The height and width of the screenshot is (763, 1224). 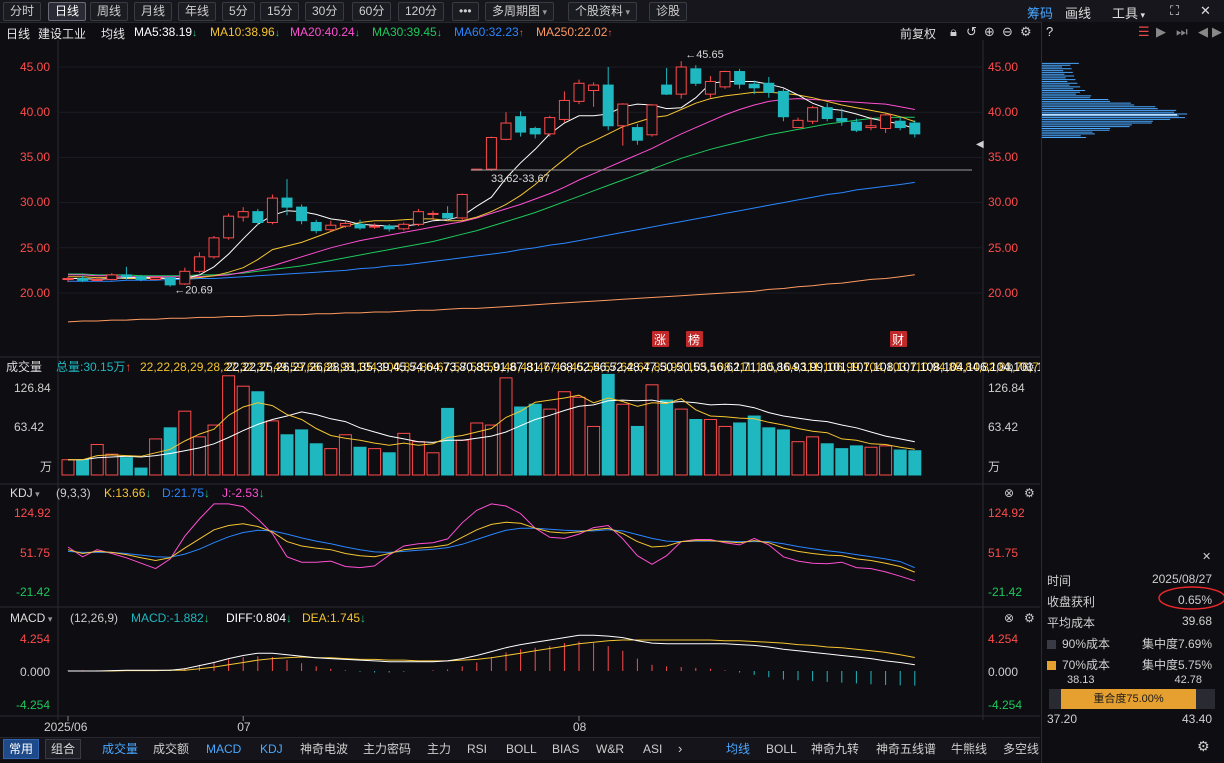 I want to click on chip-settings-icon: ⚙, so click(x=1203, y=746).